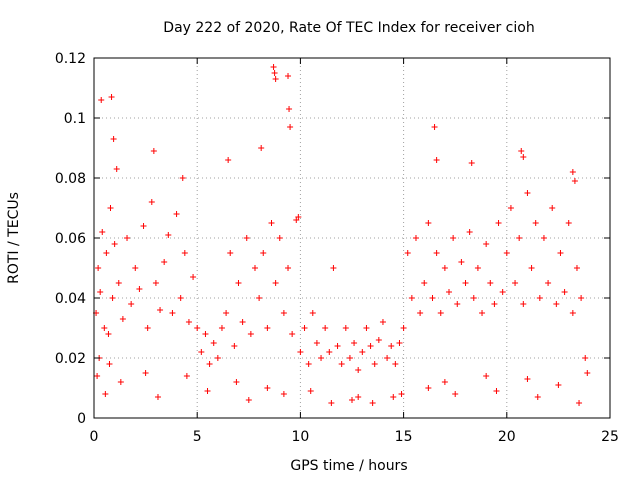 The height and width of the screenshot is (480, 640). What do you see at coordinates (507, 437) in the screenshot?
I see `x-tick-label: 20` at bounding box center [507, 437].